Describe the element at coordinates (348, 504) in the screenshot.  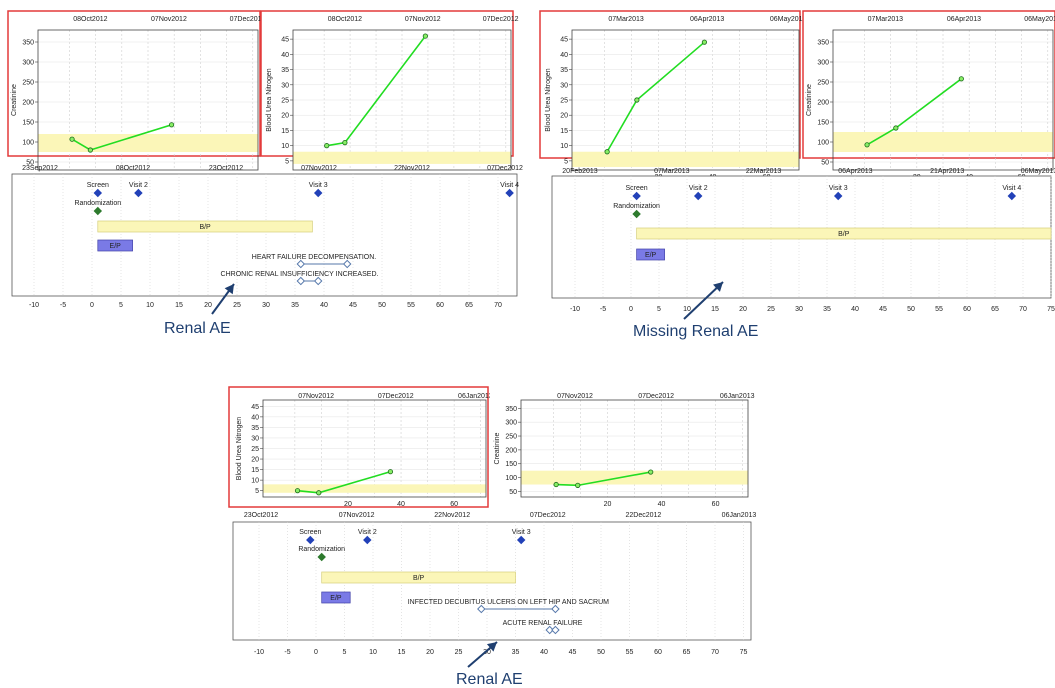
I see `x-tick-label: 20` at that location.